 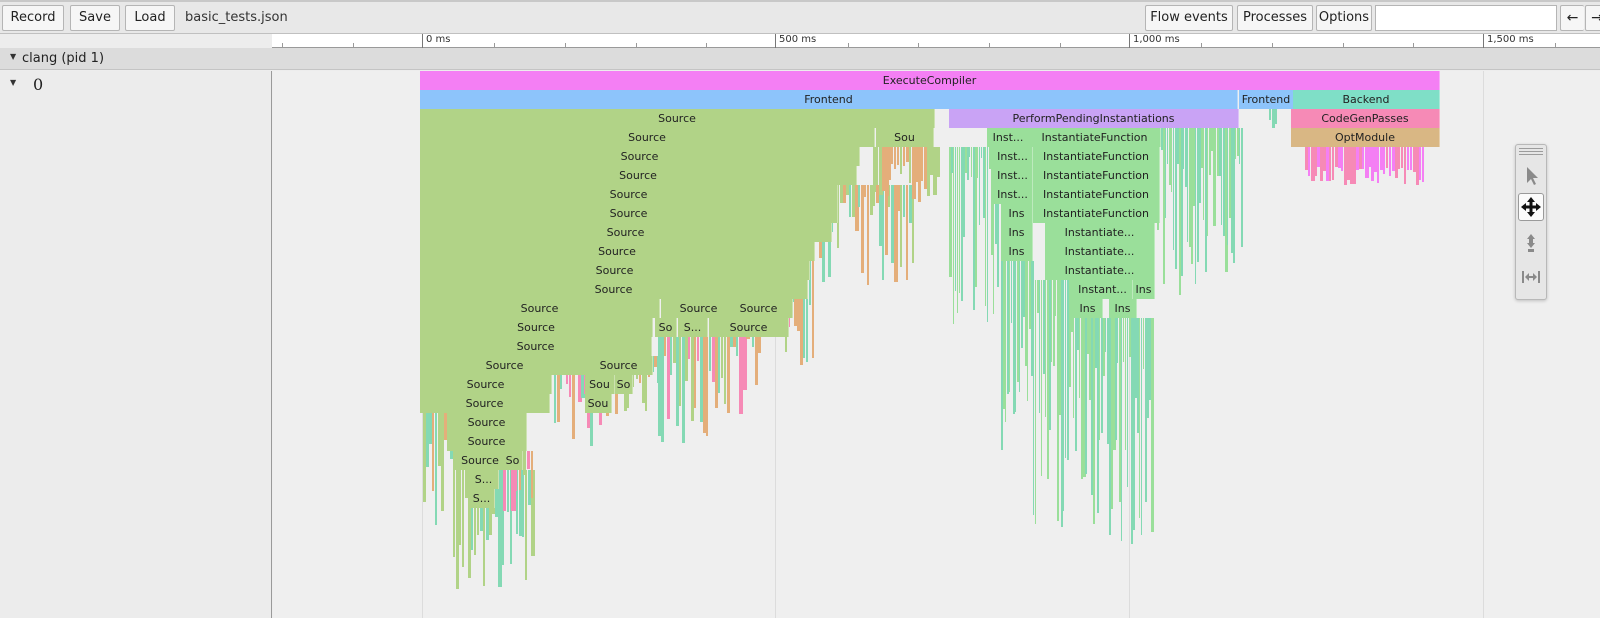 What do you see at coordinates (1094, 118) in the screenshot?
I see `trace-slice: PerformPendingInstantiations` at bounding box center [1094, 118].